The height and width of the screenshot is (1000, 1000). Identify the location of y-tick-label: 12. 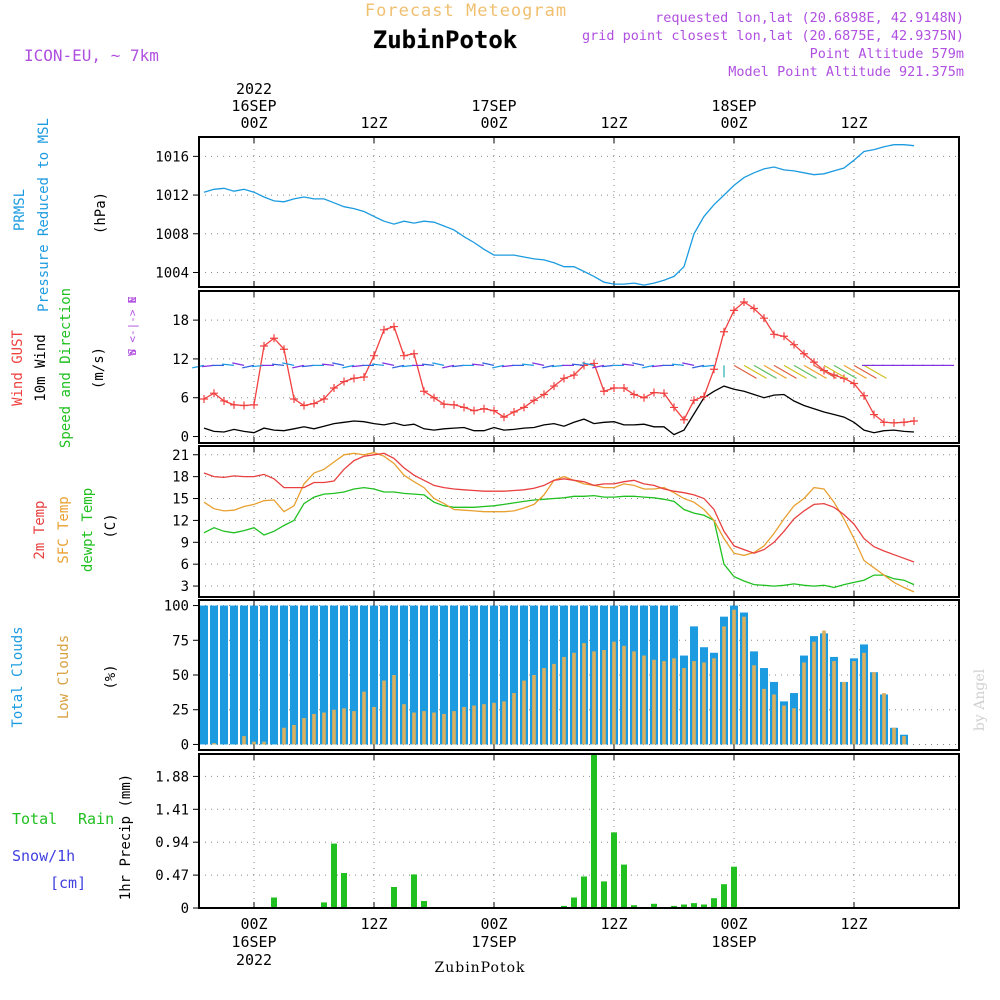
(180, 521).